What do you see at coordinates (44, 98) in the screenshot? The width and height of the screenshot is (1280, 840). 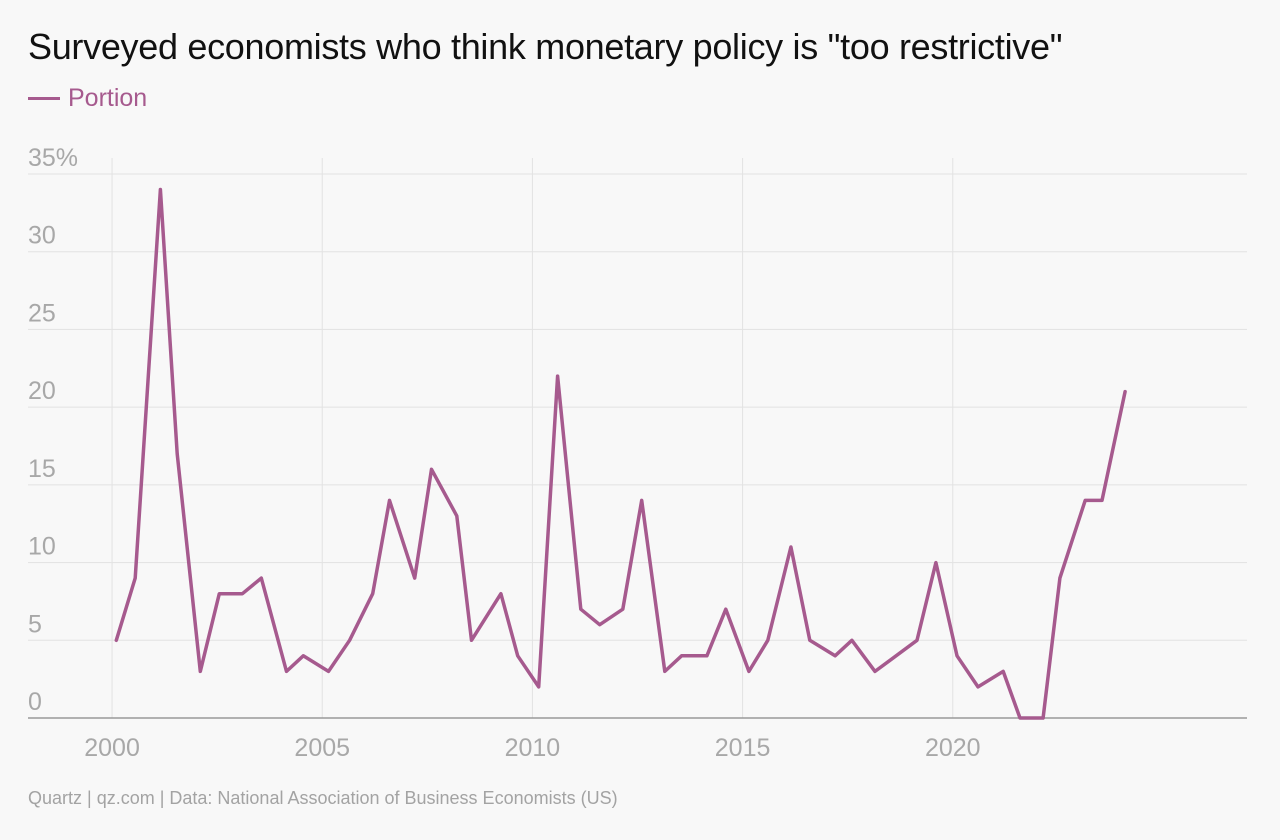 I see `legend-swatch` at bounding box center [44, 98].